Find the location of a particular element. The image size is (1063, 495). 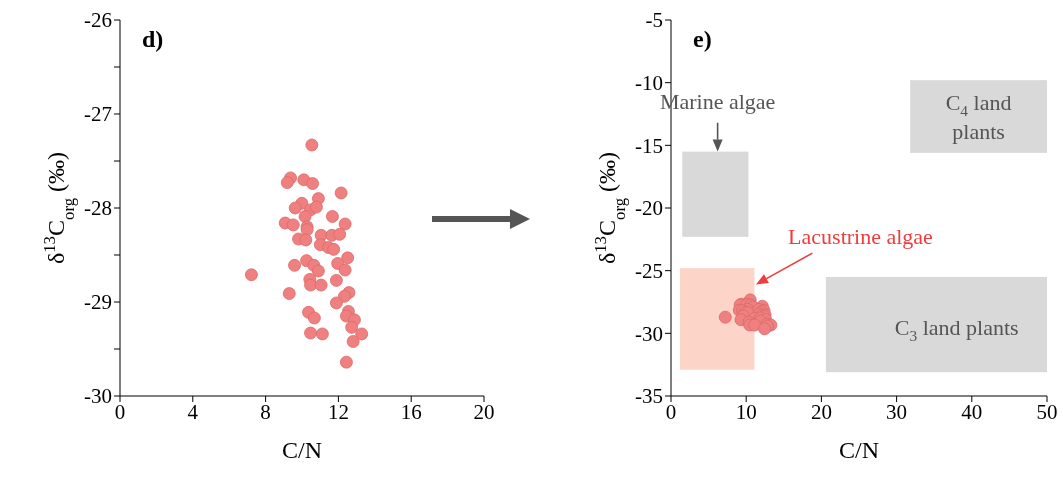

y-tick-label: -15 is located at coordinates (649, 145).